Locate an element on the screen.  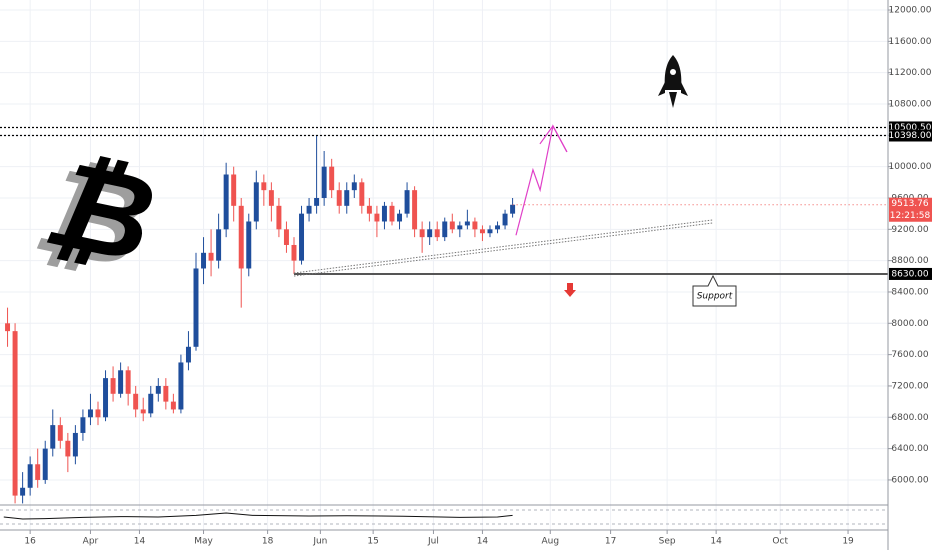
x-tick-label: 16 is located at coordinates (30, 542).